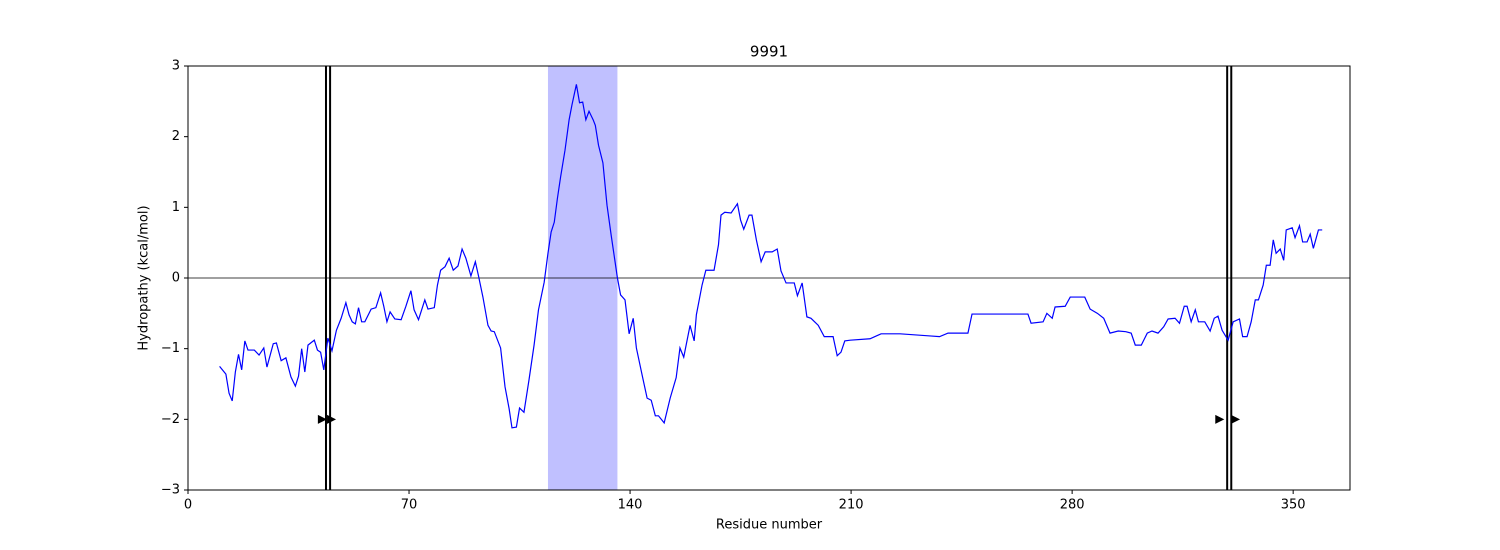 The height and width of the screenshot is (550, 1500). Describe the element at coordinates (170, 490) in the screenshot. I see `y-tick-label: −3` at that location.